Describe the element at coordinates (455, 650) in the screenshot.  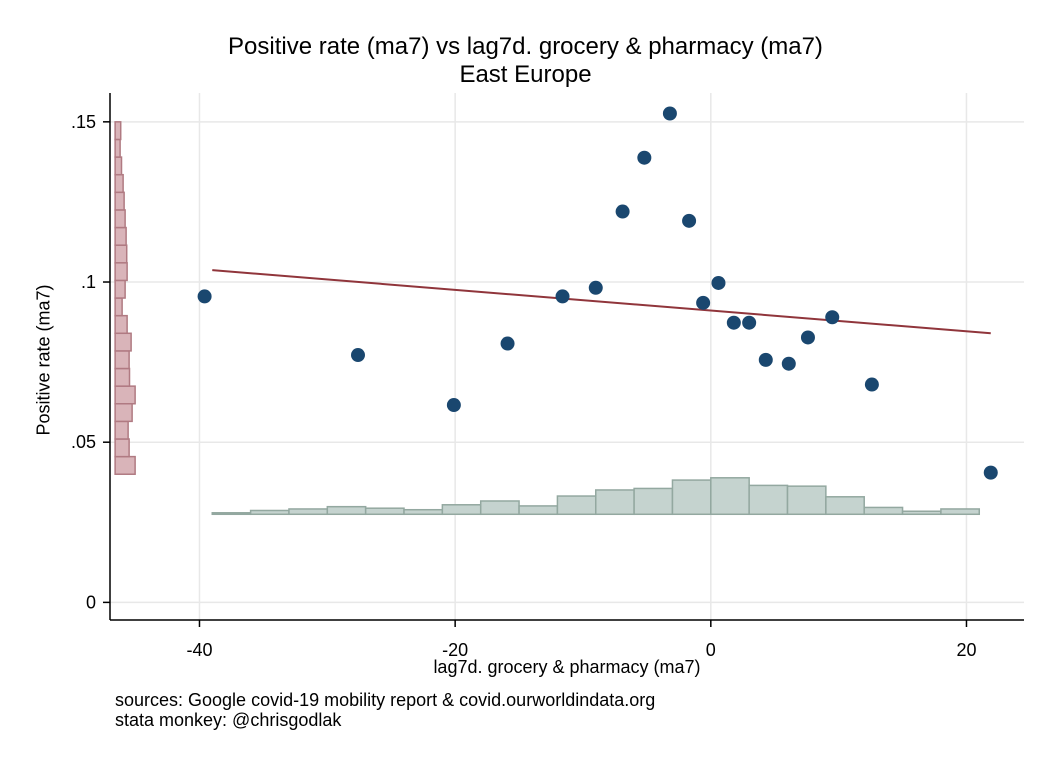
I see `x-tick-label: -20` at that location.